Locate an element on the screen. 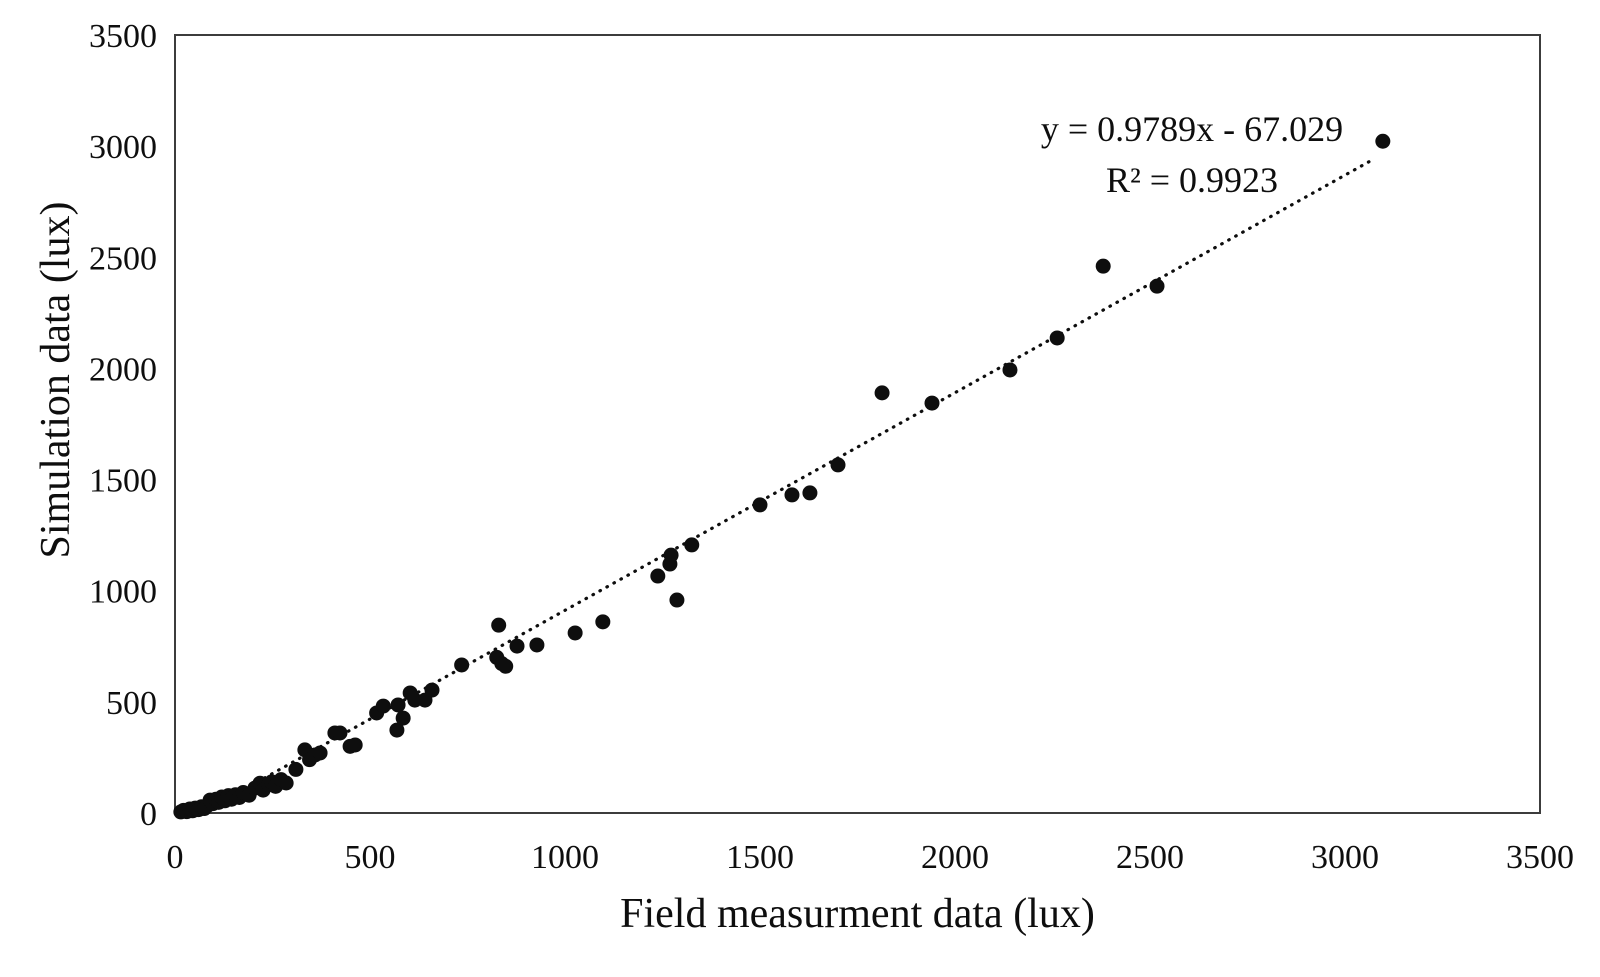  x-tick-label: 2500 is located at coordinates (1150, 857).